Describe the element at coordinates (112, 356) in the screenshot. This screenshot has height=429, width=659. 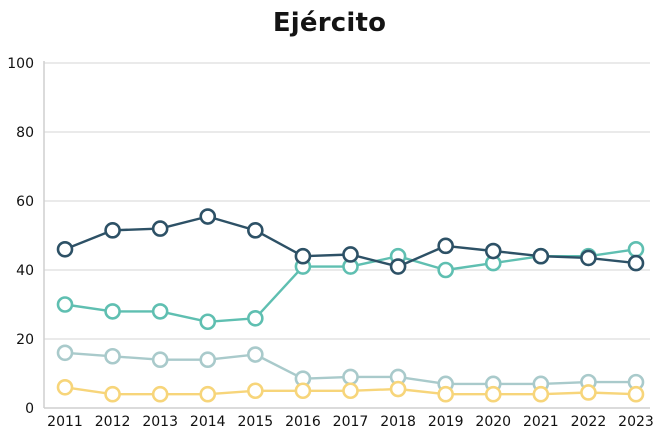
I see `series-1-point-2012` at that location.